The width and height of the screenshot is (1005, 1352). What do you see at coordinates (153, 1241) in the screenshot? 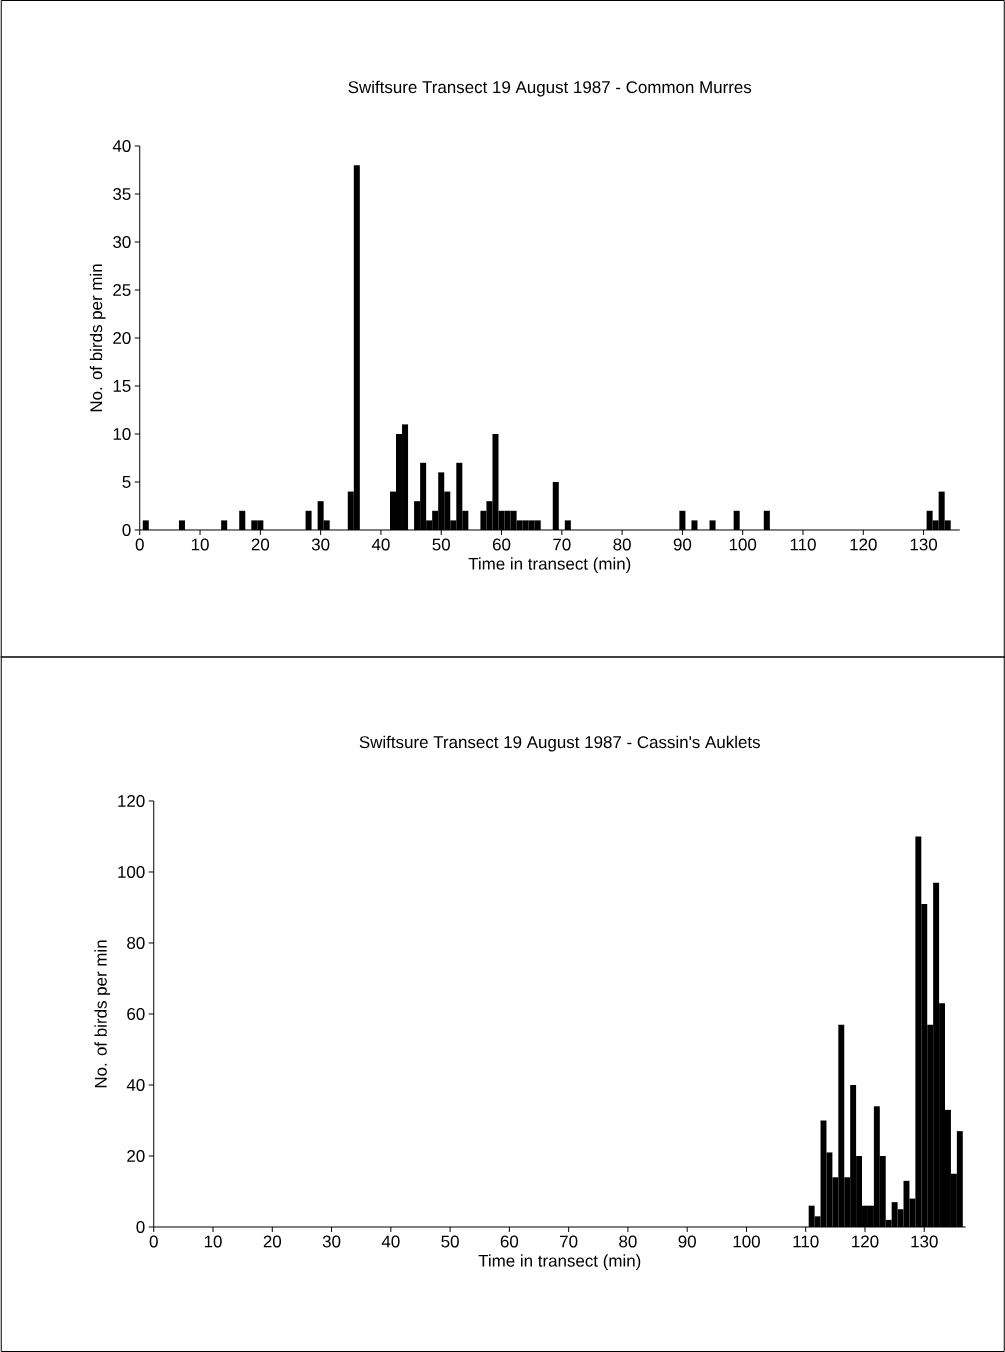
I see `x-tick-label: 0` at bounding box center [153, 1241].